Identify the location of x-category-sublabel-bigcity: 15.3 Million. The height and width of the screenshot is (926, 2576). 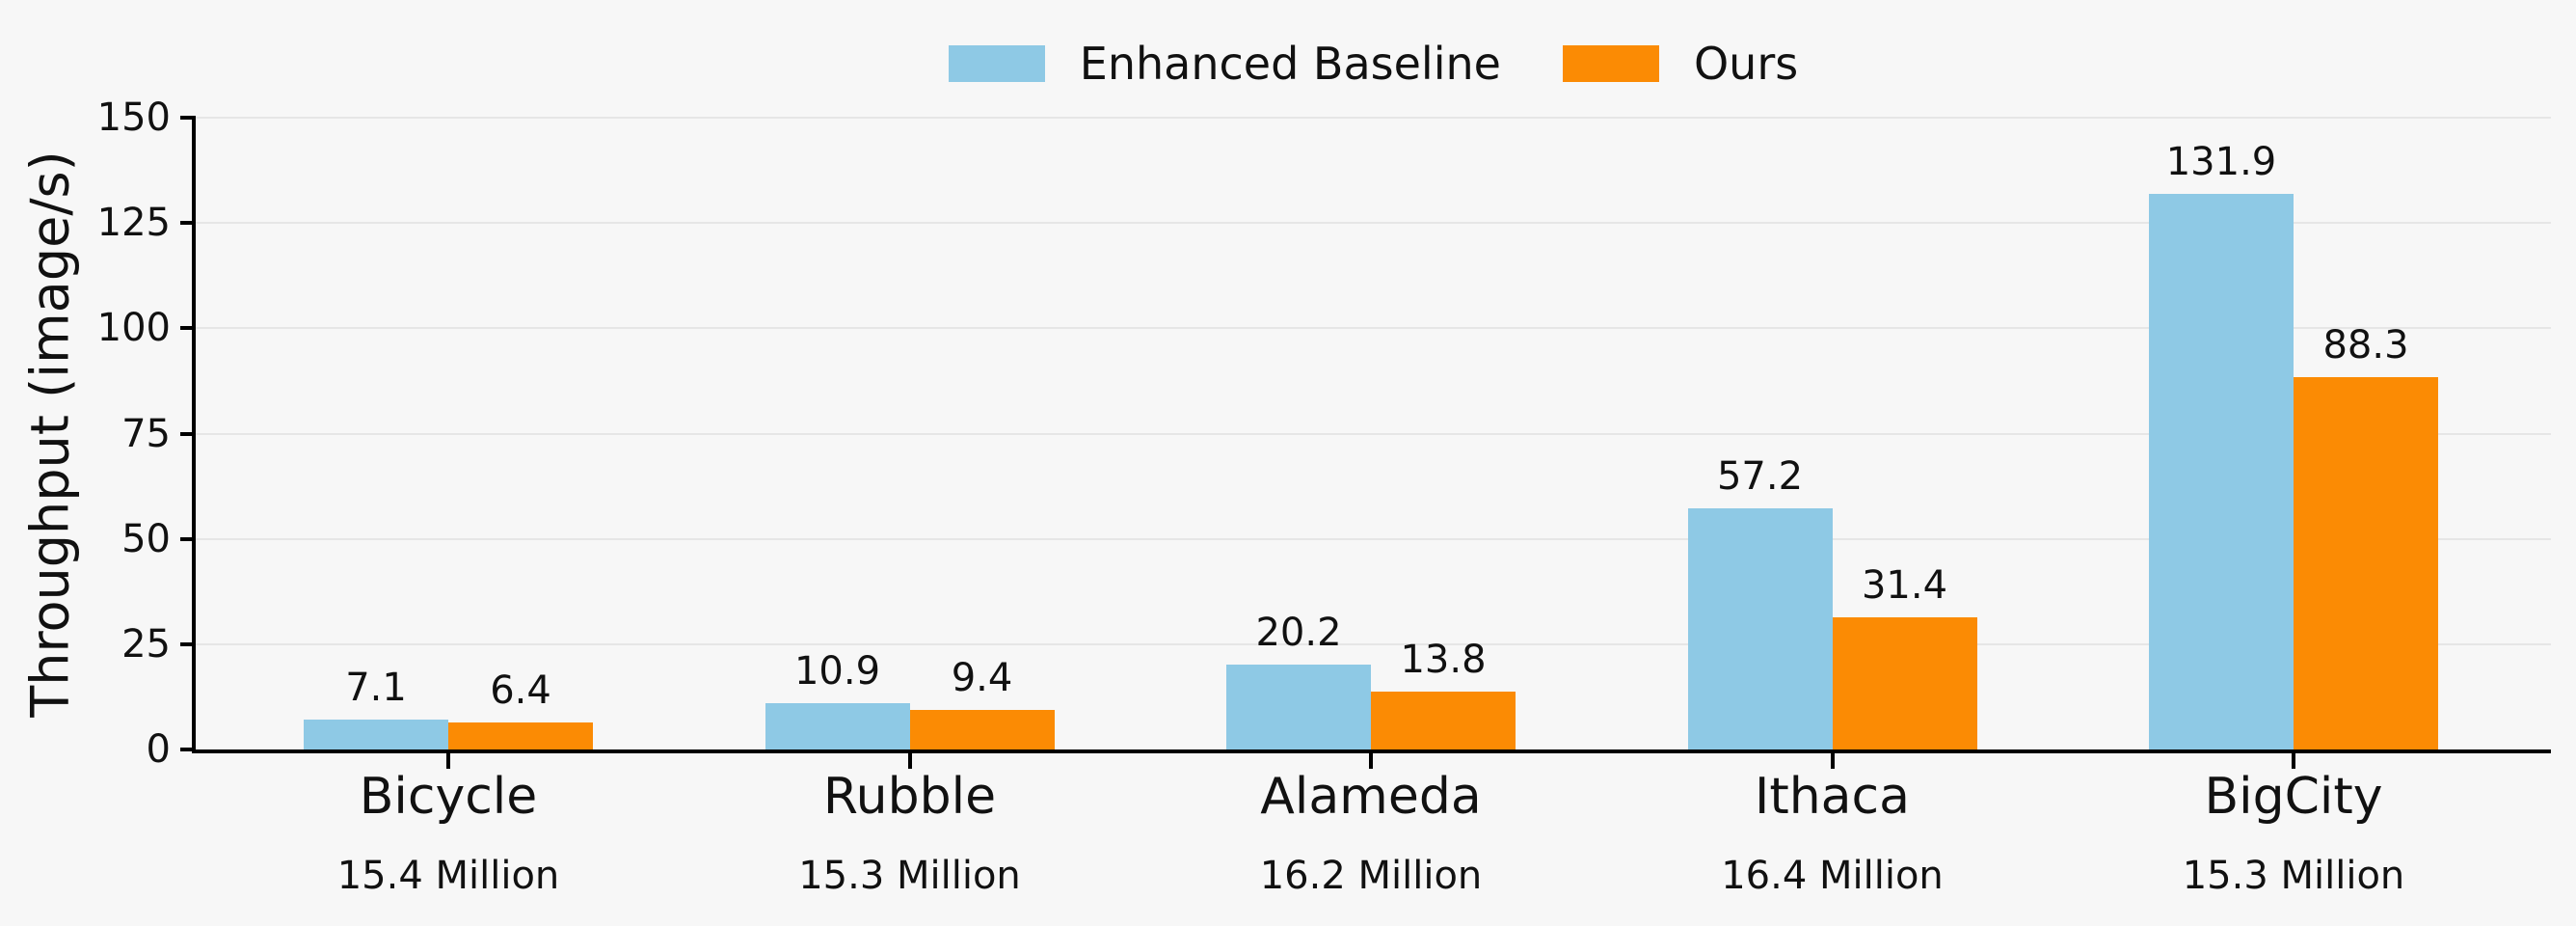
(2293, 876).